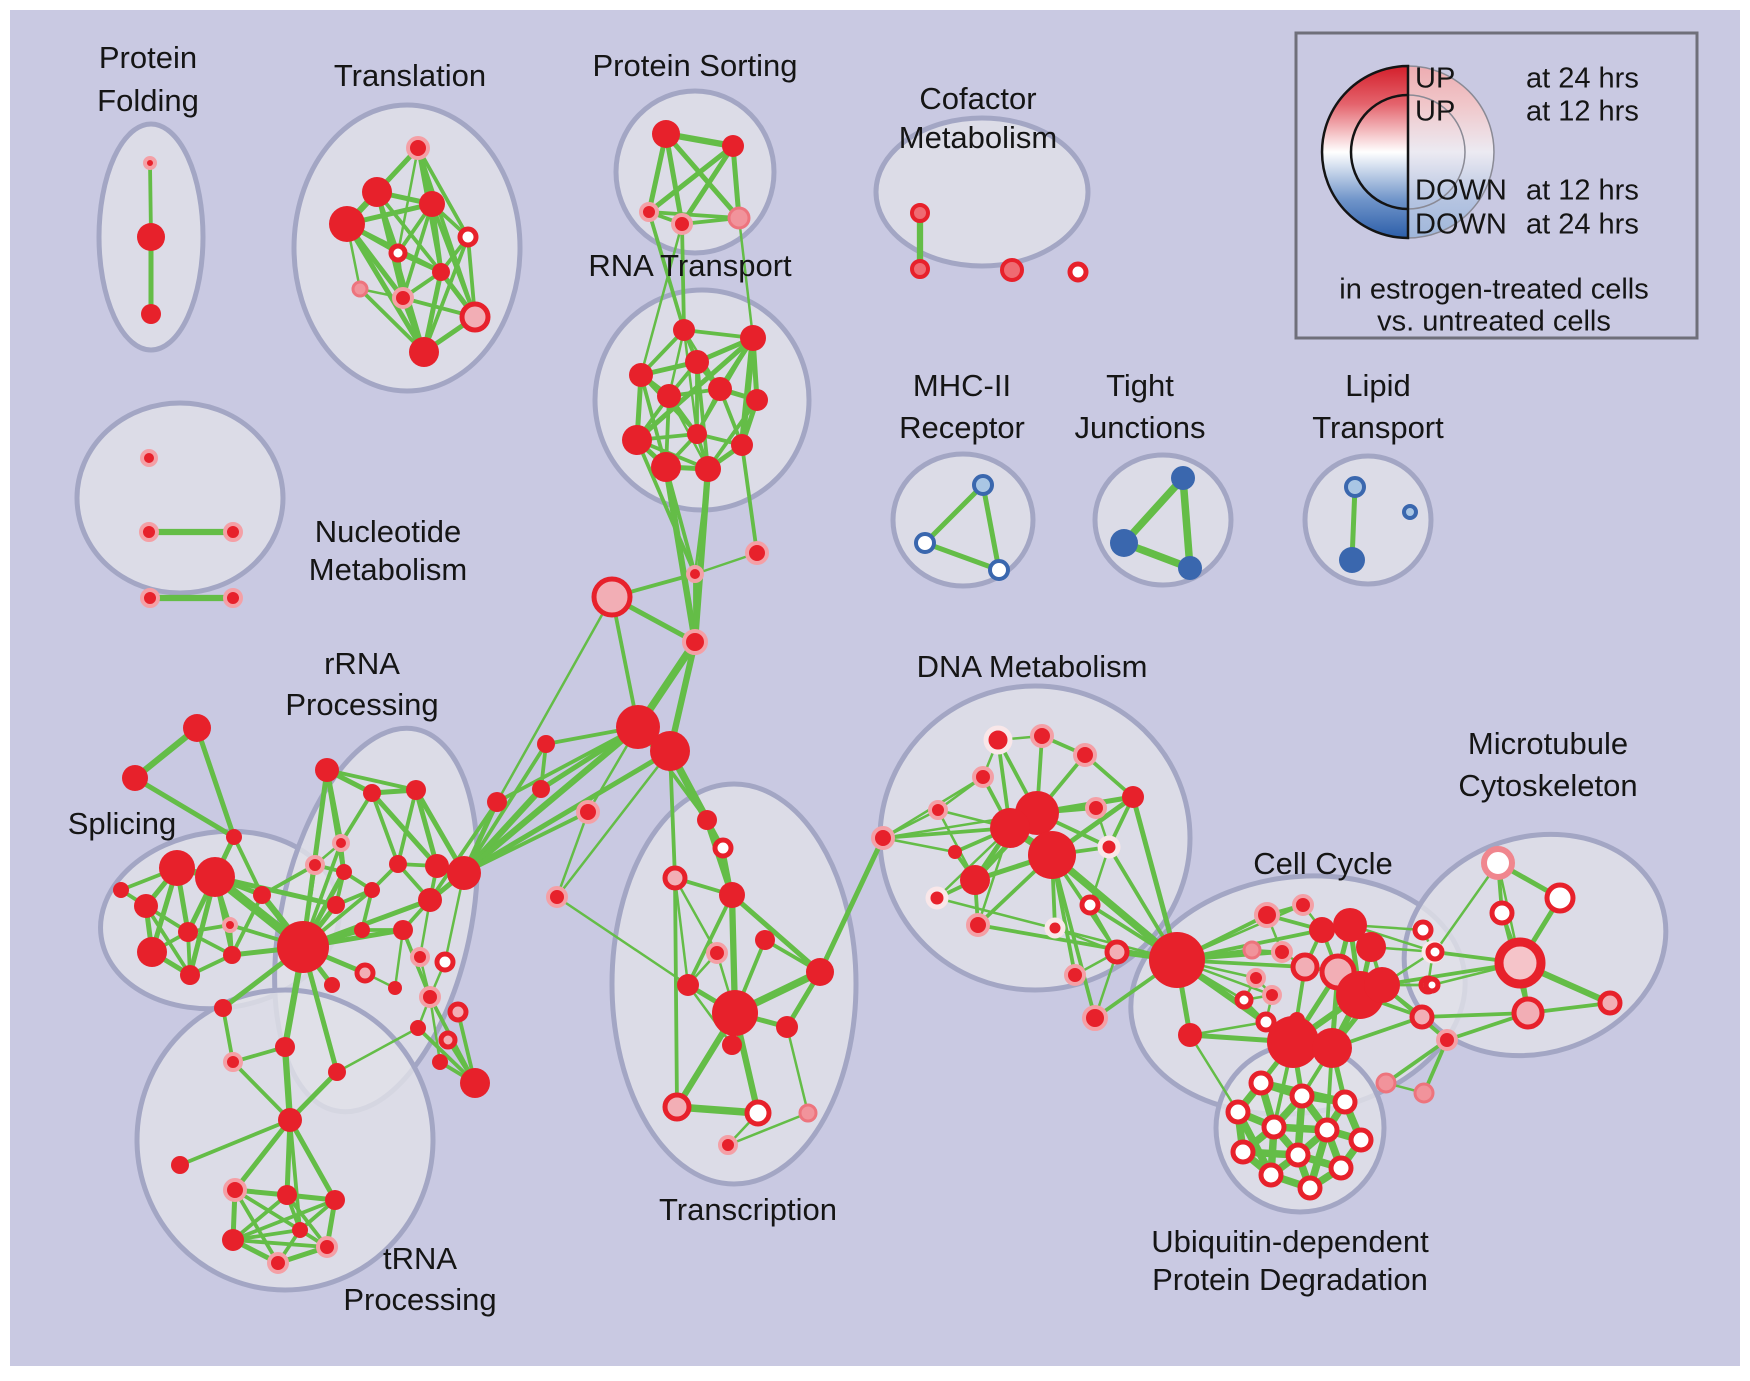 This screenshot has height=1381, width=1750. Describe the element at coordinates (223, 1008) in the screenshot. I see `network-node-q1` at that location.